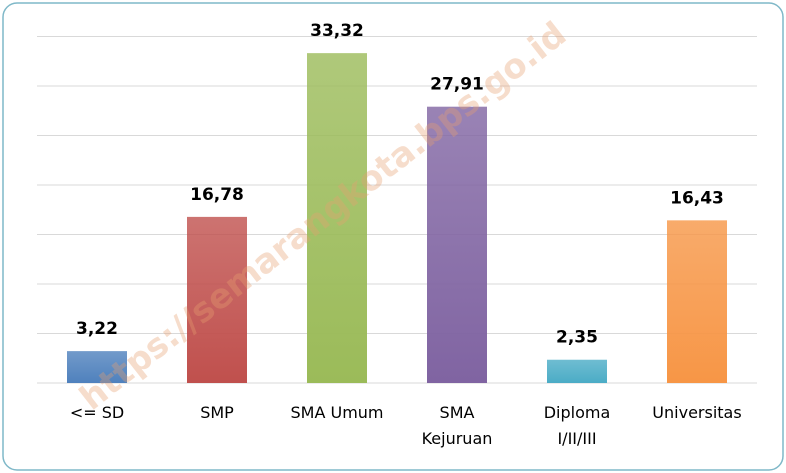 Image resolution: width=786 pixels, height=473 pixels. I want to click on data-label: 16,78, so click(217, 195).